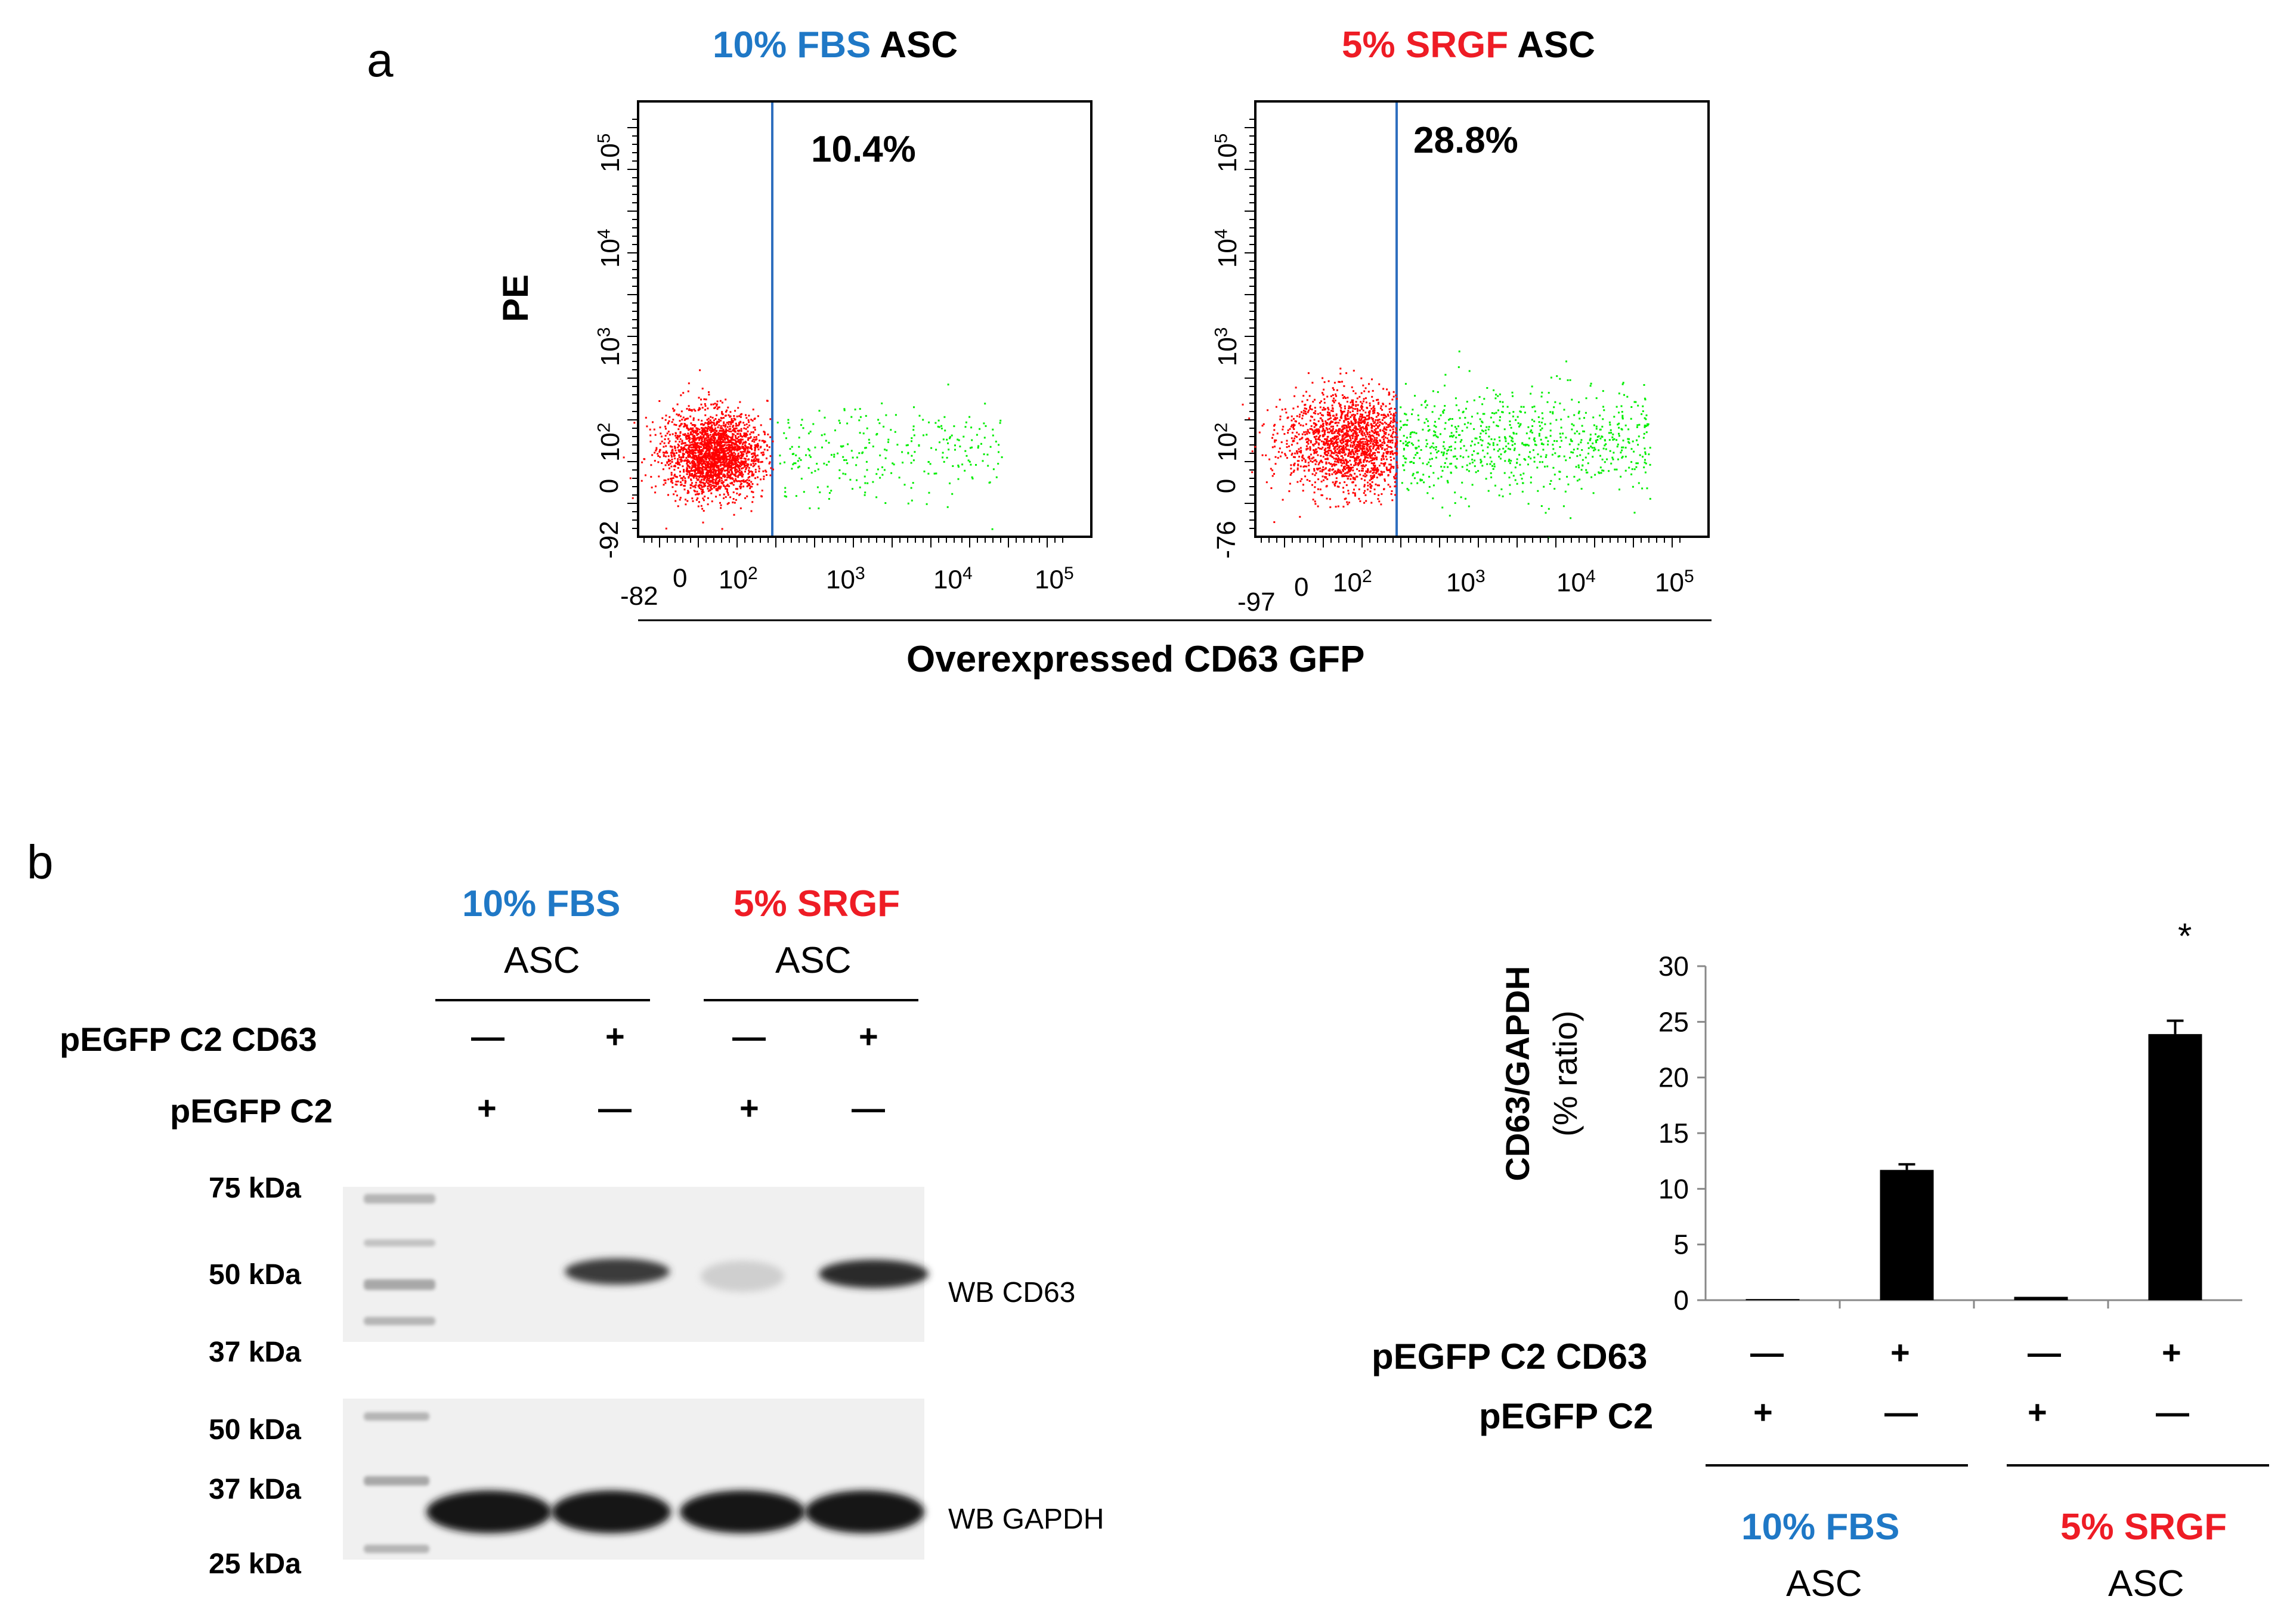 This screenshot has height=1624, width=2287. Describe the element at coordinates (863, 149) in the screenshot. I see `plot1-percent: 10.4%` at that location.